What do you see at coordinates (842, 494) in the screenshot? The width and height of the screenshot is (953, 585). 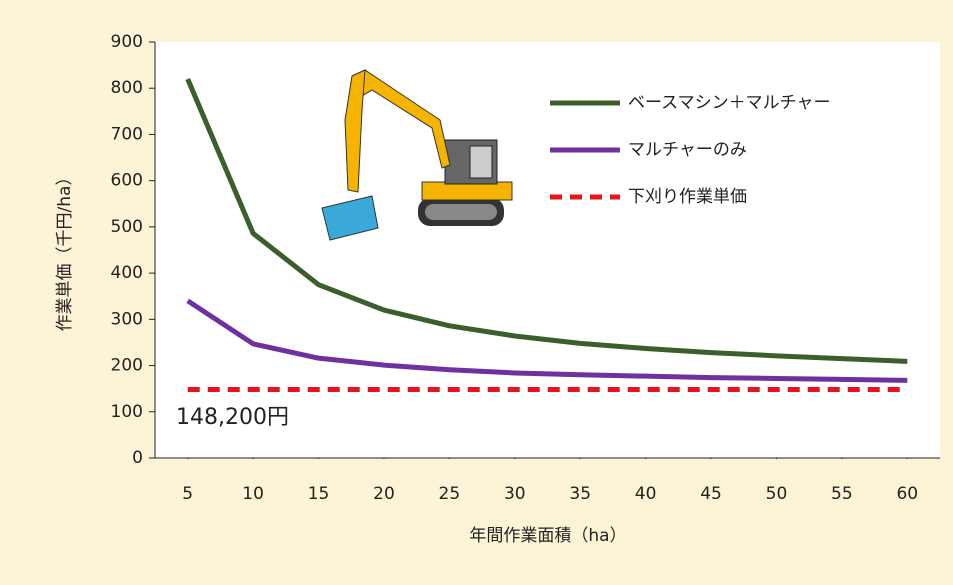 I see `x-tick-label: 55` at bounding box center [842, 494].